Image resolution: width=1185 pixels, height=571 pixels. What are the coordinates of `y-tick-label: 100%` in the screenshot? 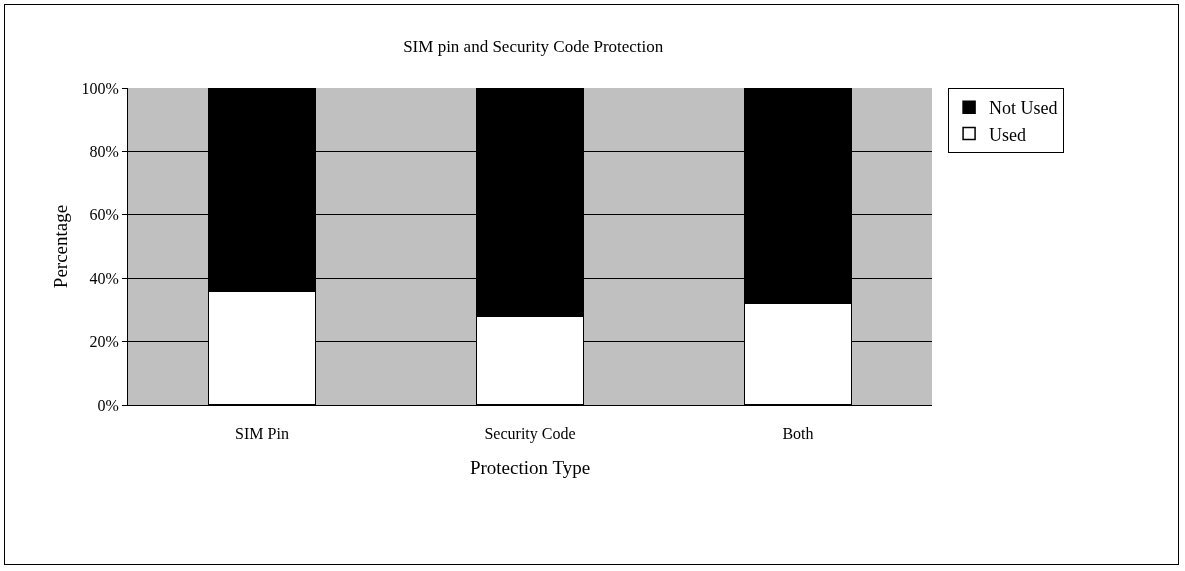 It's located at (100, 88).